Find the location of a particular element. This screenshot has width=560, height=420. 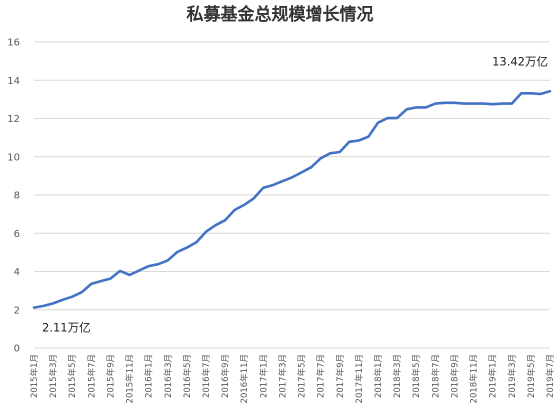

y-tick-label: 0 is located at coordinates (17, 349).